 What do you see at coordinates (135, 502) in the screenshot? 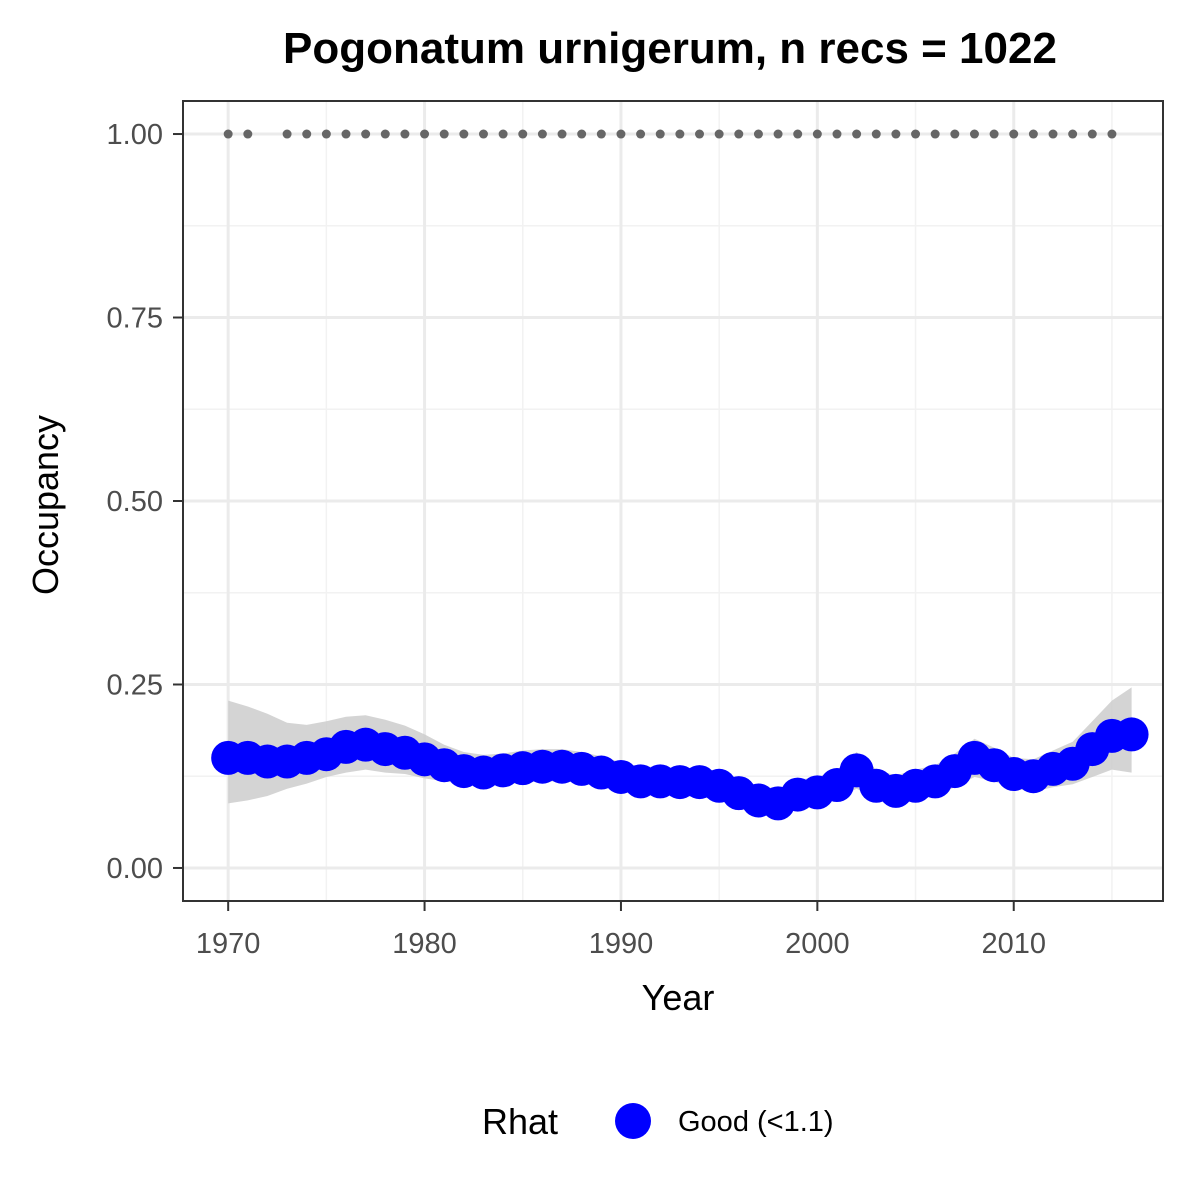
I see `y-tick-label: 0.50` at bounding box center [135, 502].